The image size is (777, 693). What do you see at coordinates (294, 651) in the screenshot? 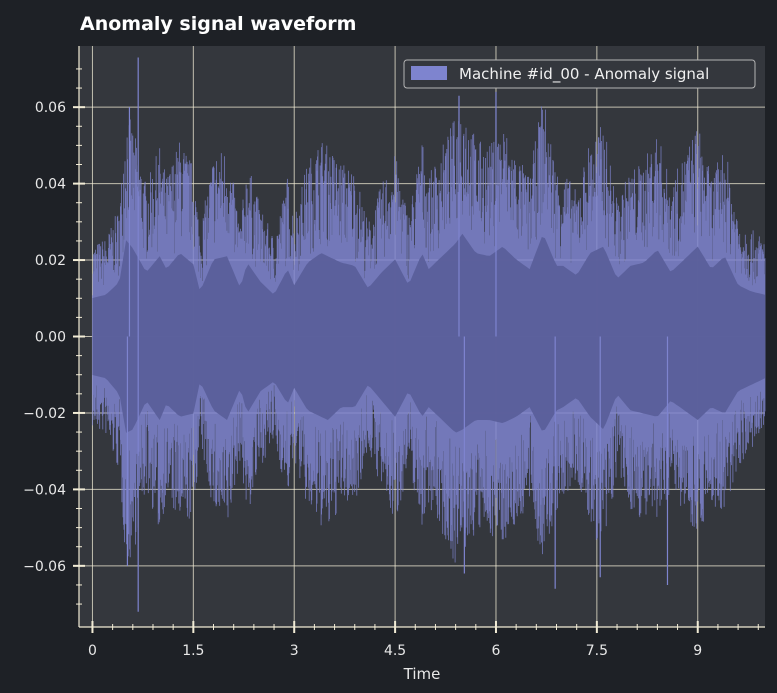
I see `x-tick-label: 3` at bounding box center [294, 651].